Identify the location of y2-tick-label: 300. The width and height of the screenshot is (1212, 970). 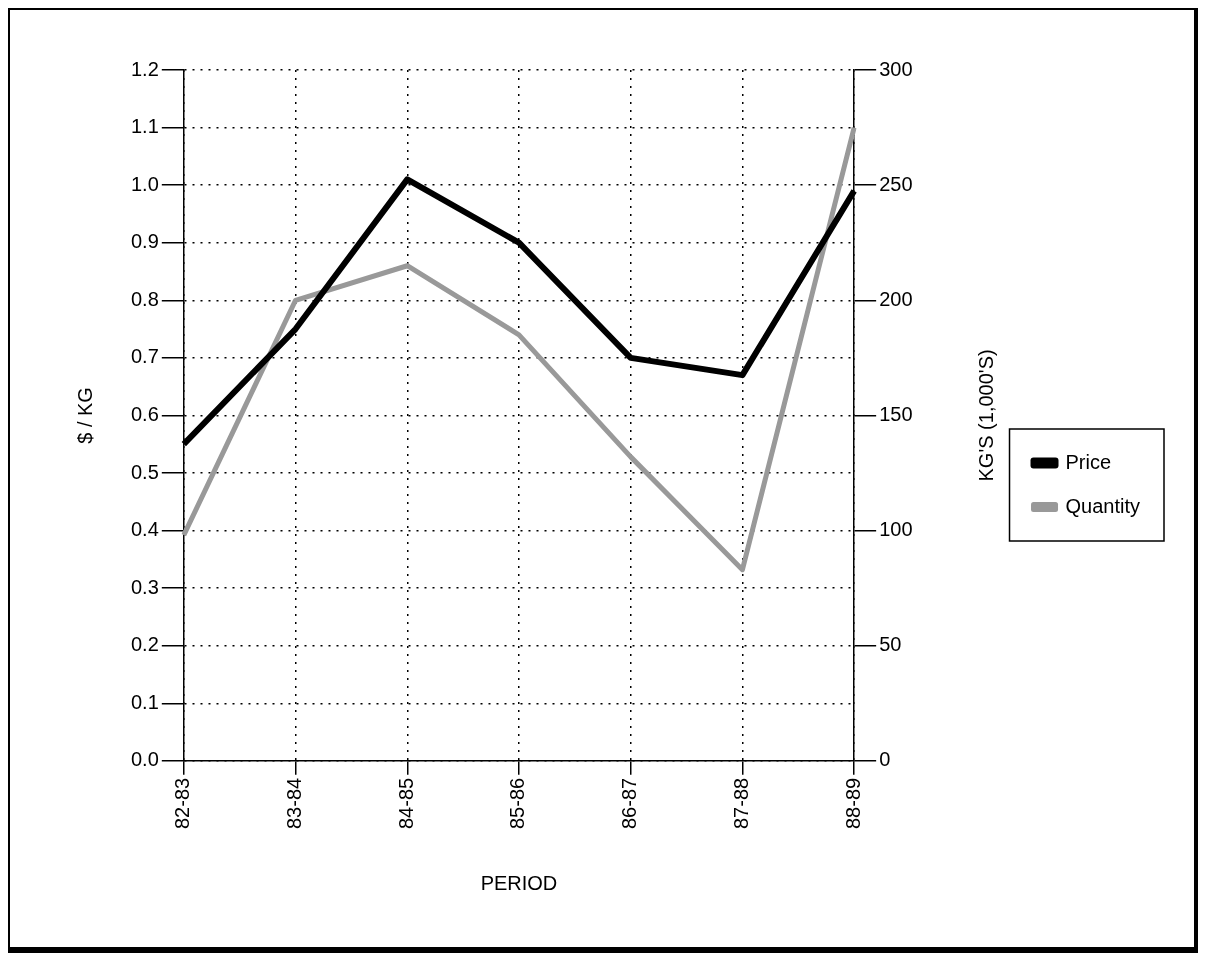
(896, 68).